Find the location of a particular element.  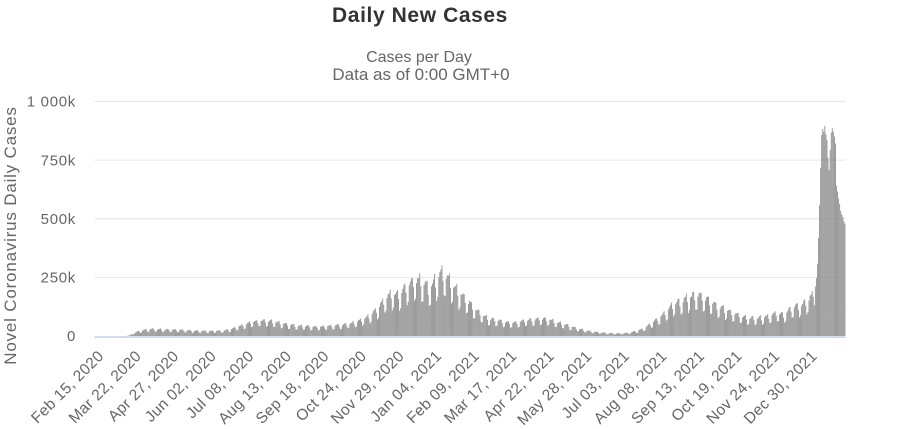

svg-text: 500k is located at coordinates (58, 219).